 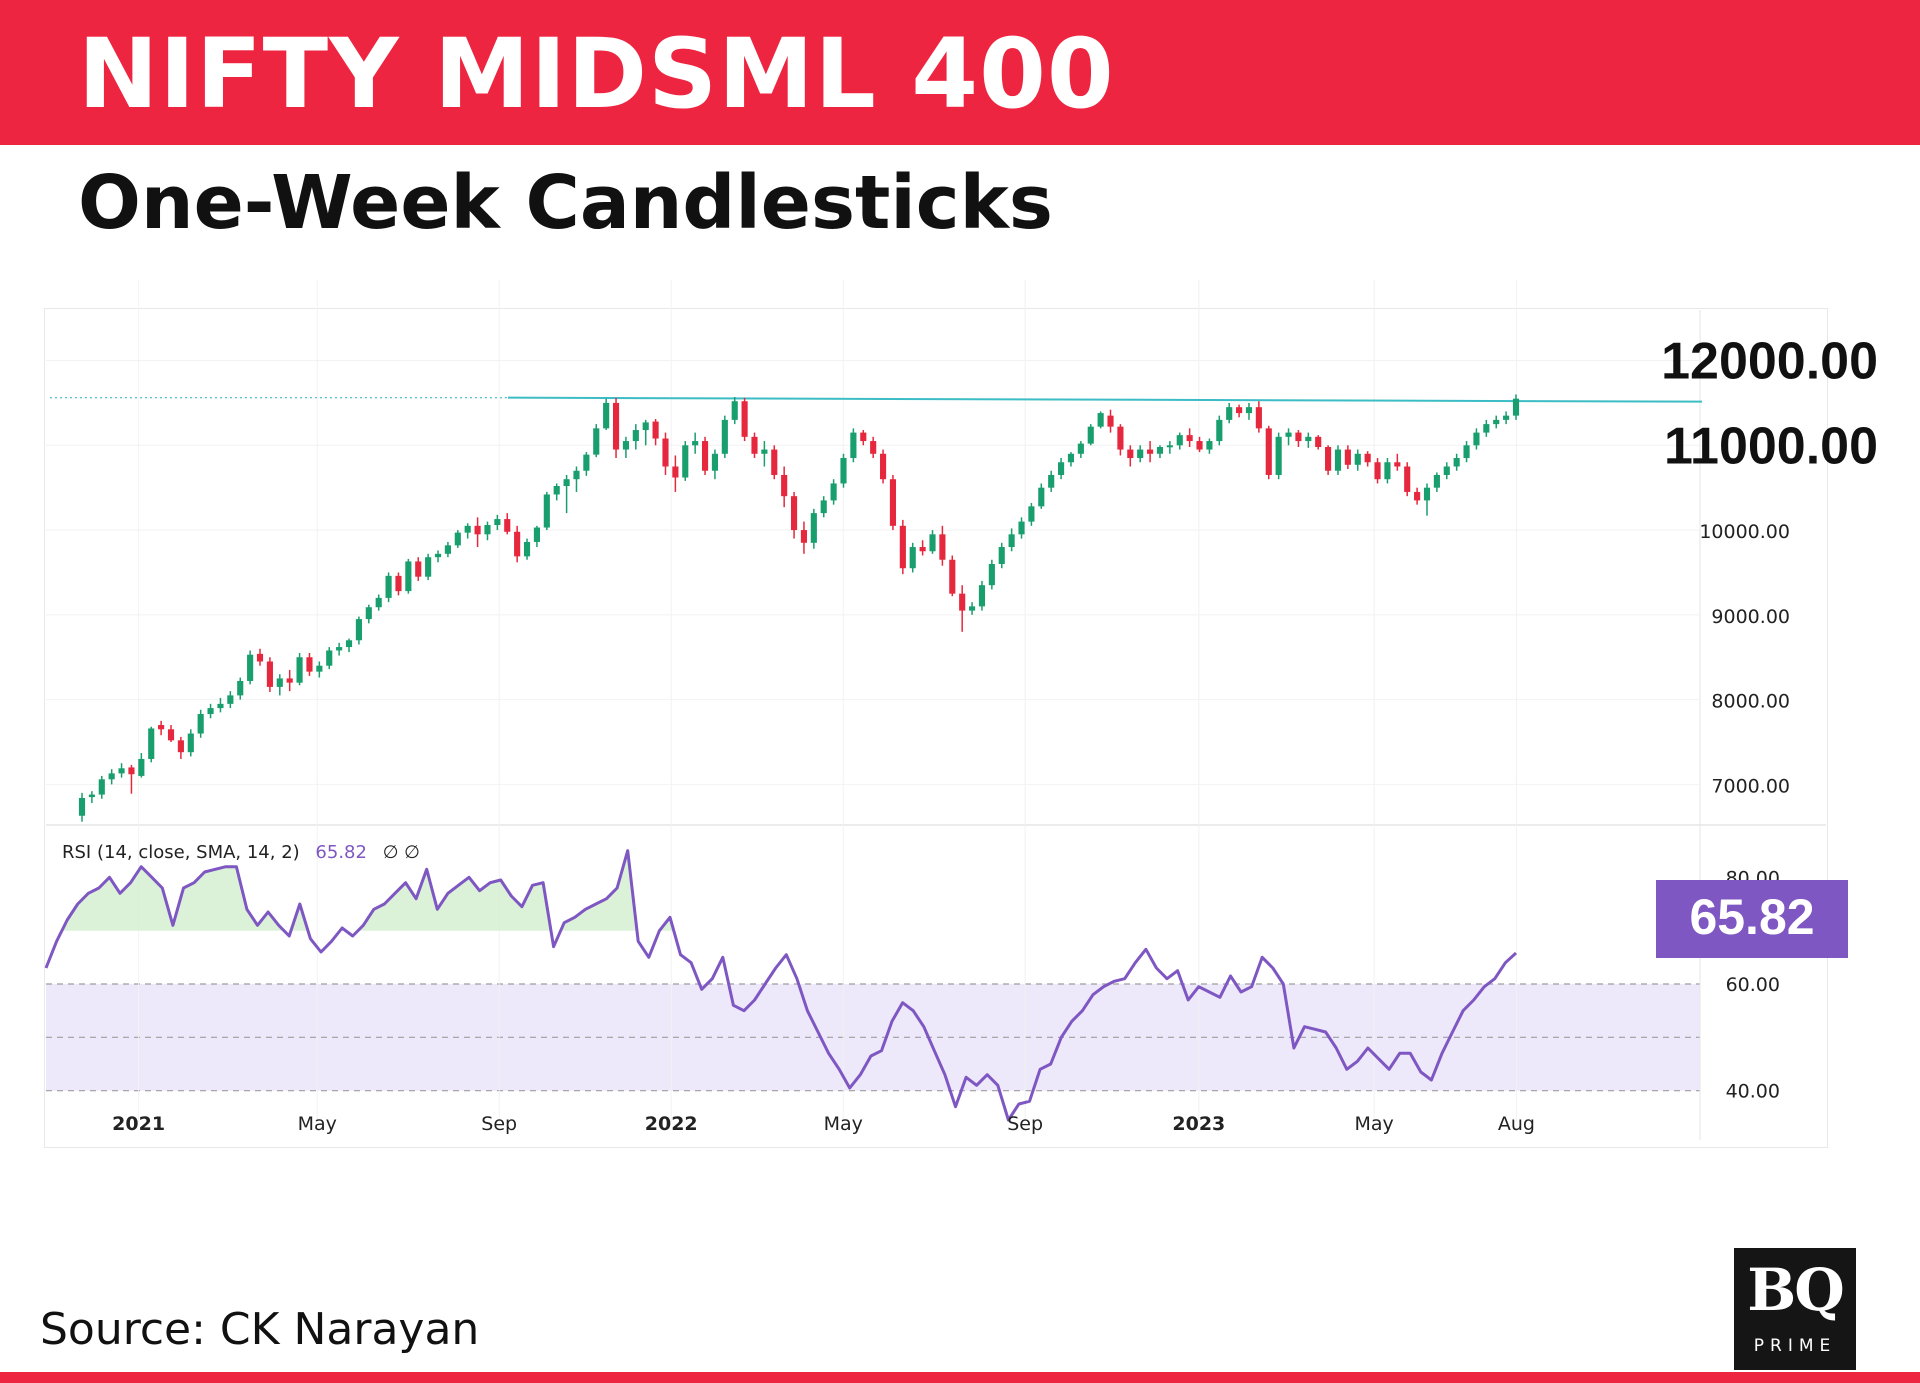 I want to click on time-tick-label: 2022, so click(x=671, y=1124).